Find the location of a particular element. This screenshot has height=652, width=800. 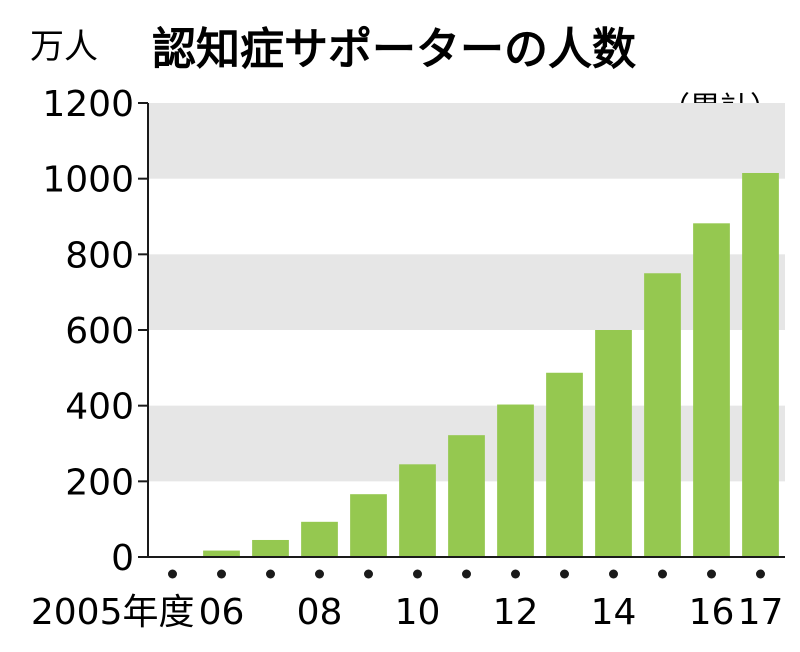

y-tick-label: 1000 is located at coordinates (88, 180).